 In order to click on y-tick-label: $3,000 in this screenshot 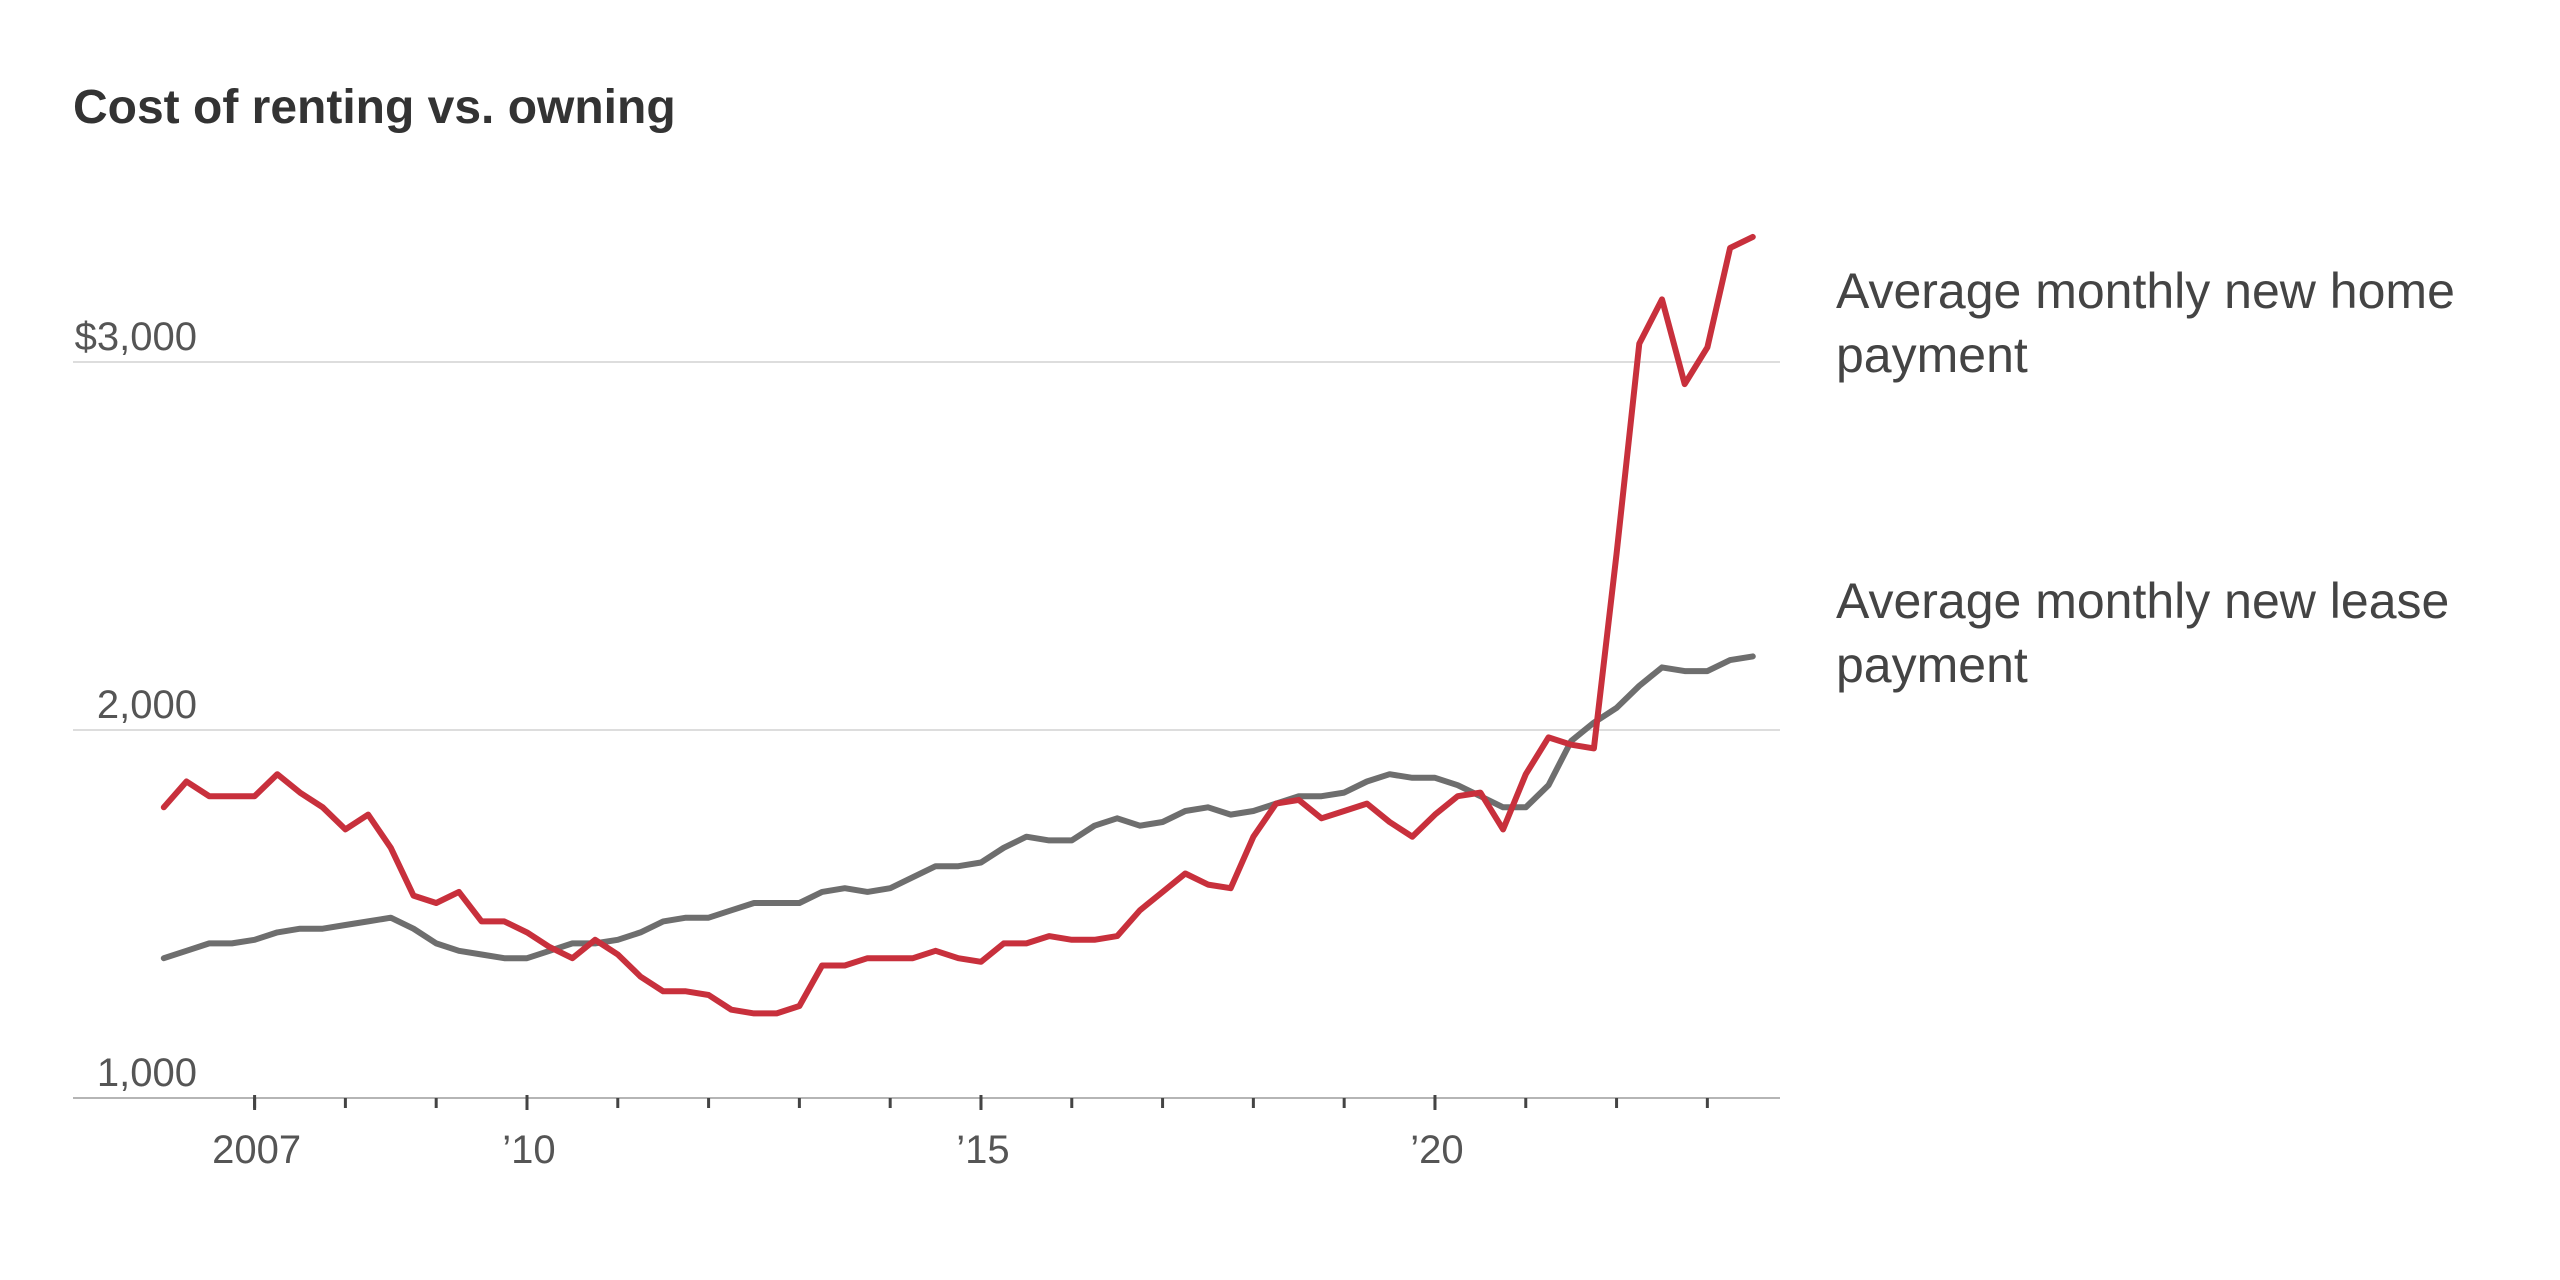, I will do `click(136, 337)`.